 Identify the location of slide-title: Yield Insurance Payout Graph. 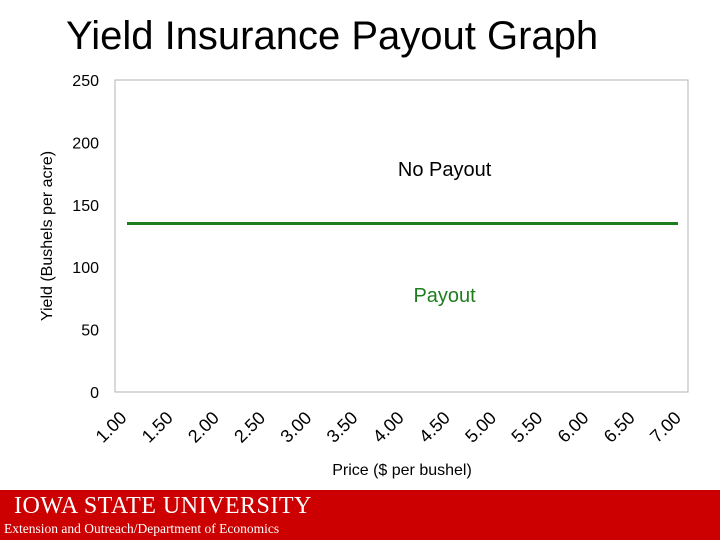
(332, 36).